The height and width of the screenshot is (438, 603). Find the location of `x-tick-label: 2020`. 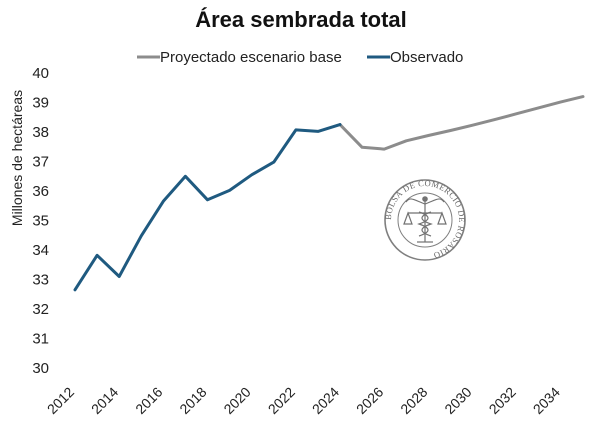

x-tick-label: 2020 is located at coordinates (236, 400).